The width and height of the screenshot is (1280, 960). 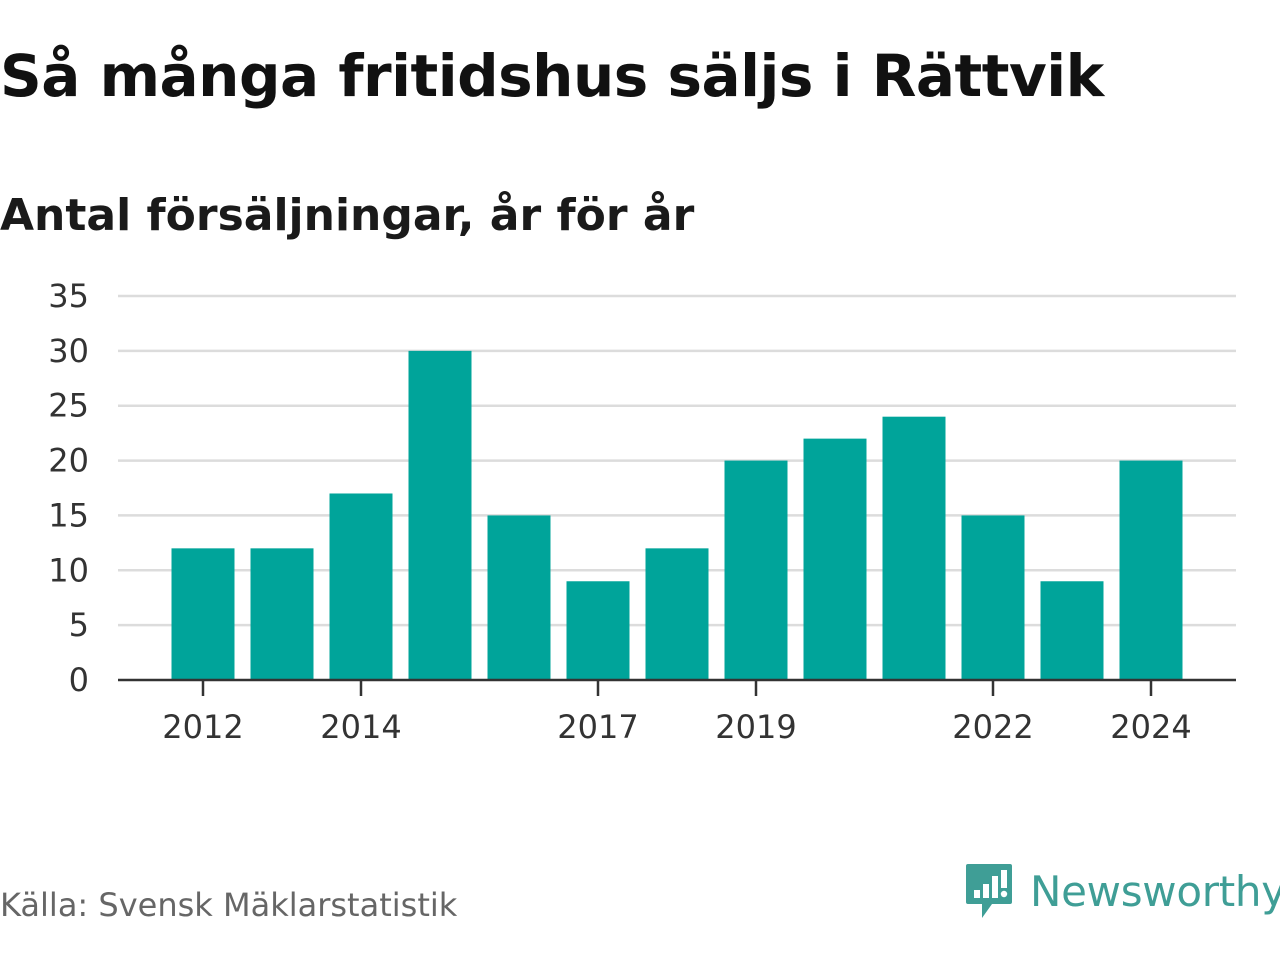 I want to click on y-tick-label: 20, so click(x=68, y=461).